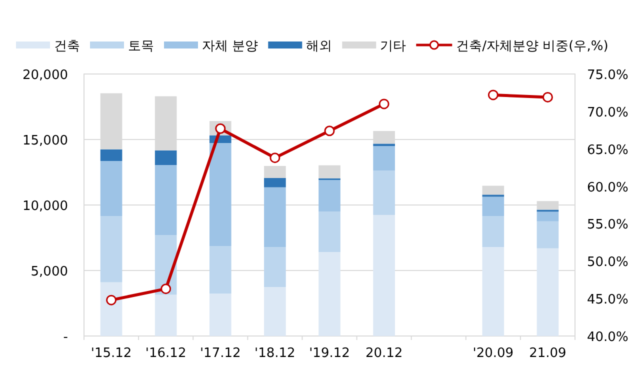  Describe the element at coordinates (329, 353) in the screenshot. I see `x-tick-label: '19.12` at that location.